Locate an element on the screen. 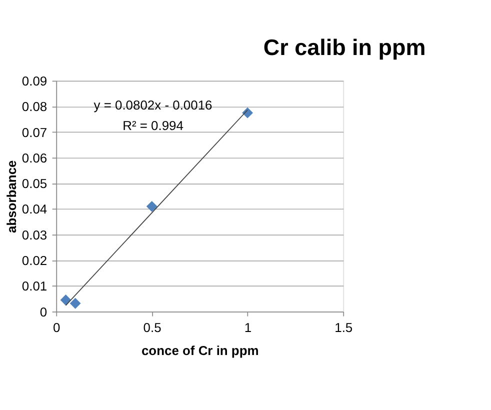 The width and height of the screenshot is (491, 410). x-tick-label: 1 is located at coordinates (248, 327).